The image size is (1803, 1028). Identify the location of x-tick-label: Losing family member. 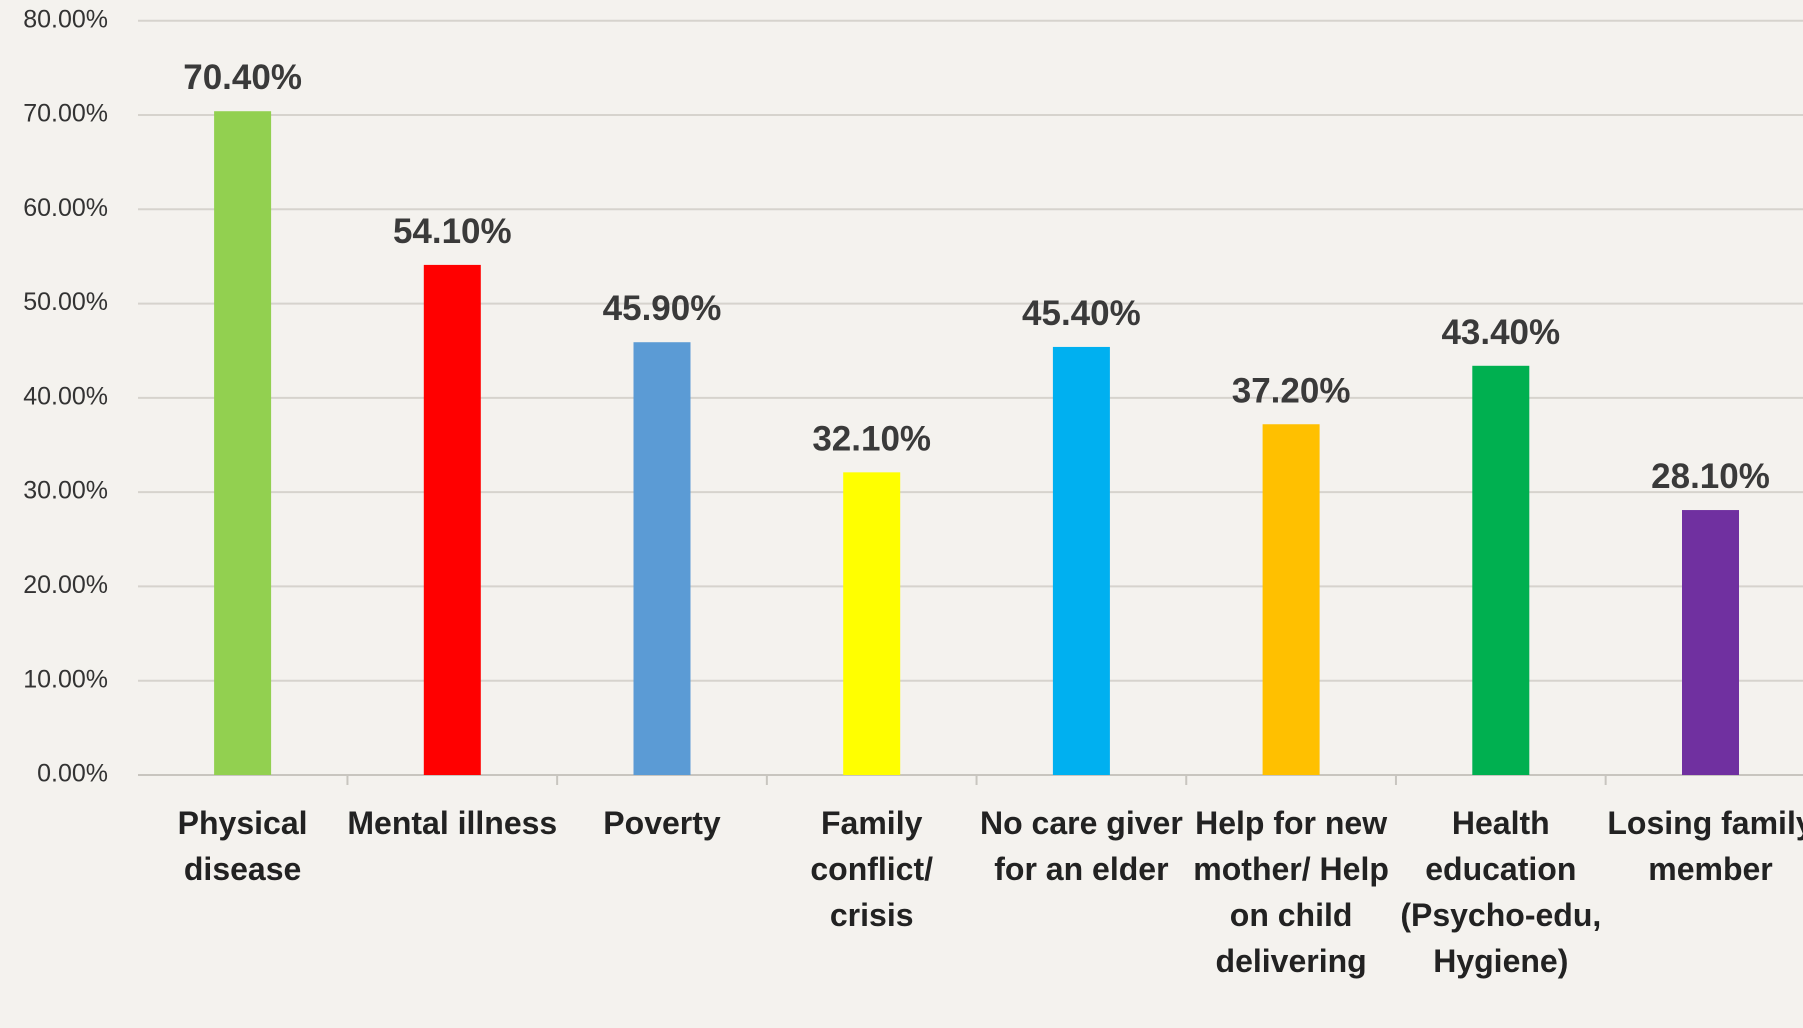
(1705, 846).